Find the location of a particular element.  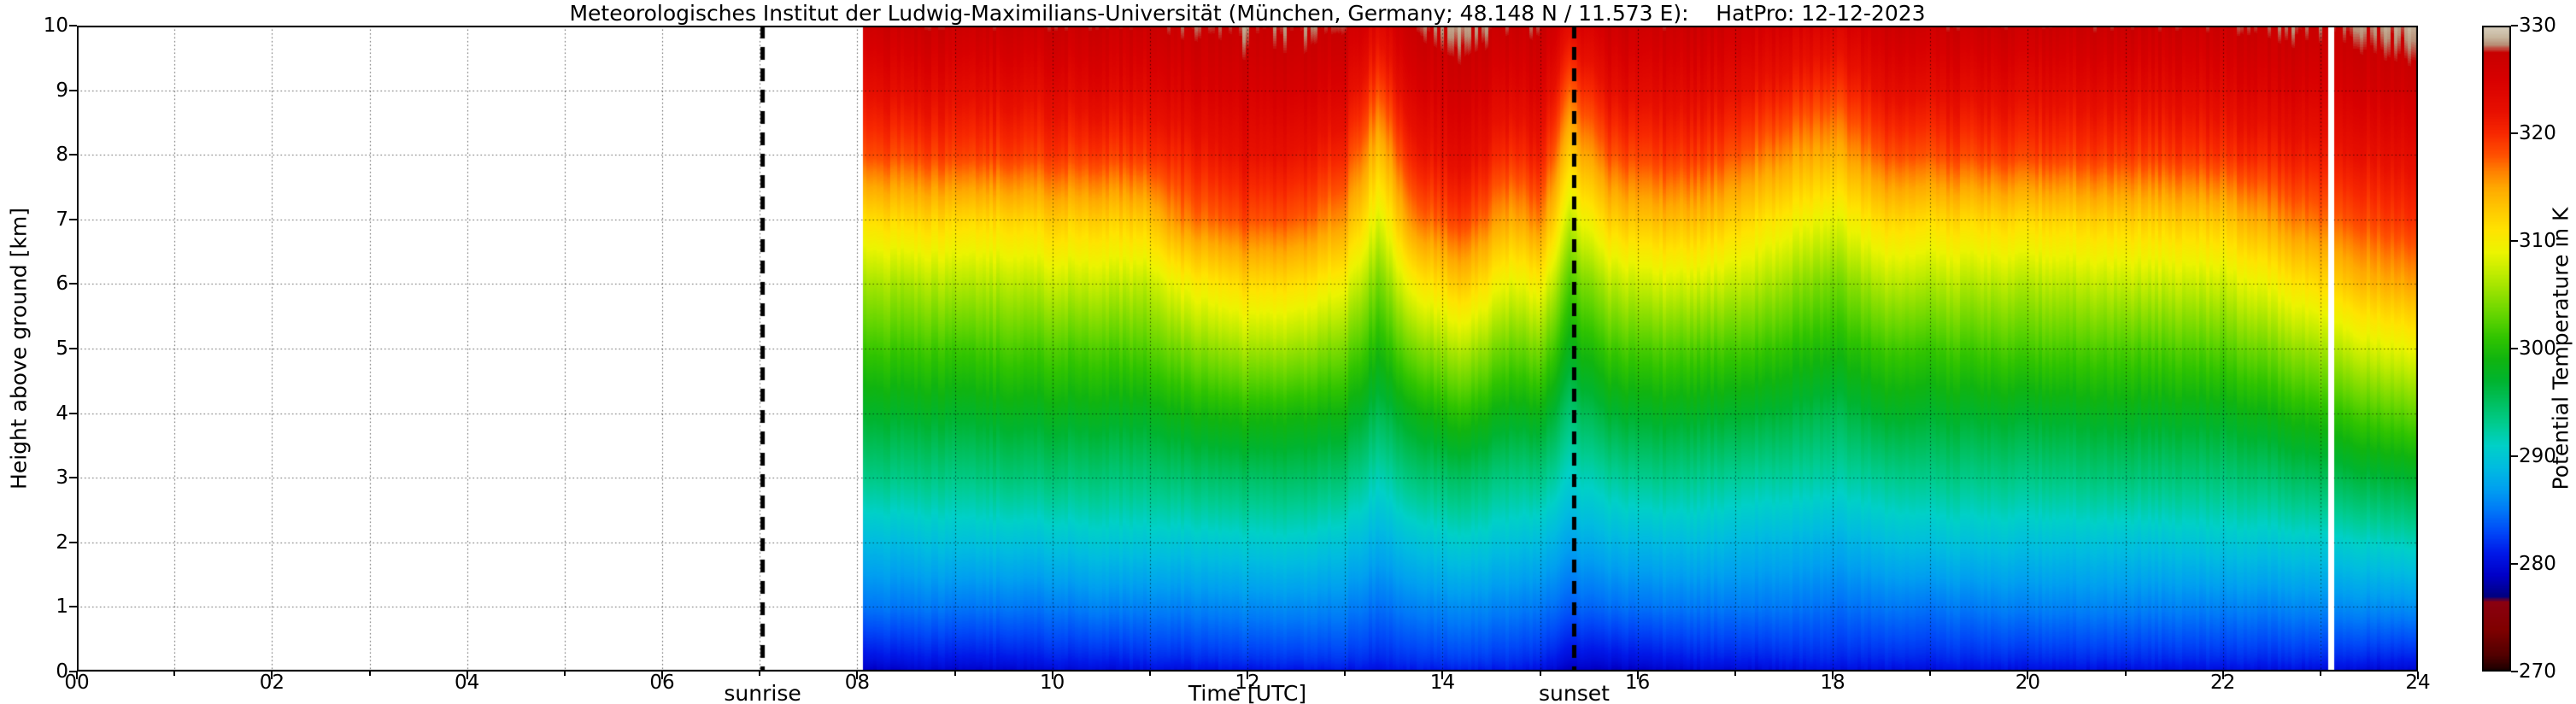

x-tick-label: 00 is located at coordinates (77, 683).